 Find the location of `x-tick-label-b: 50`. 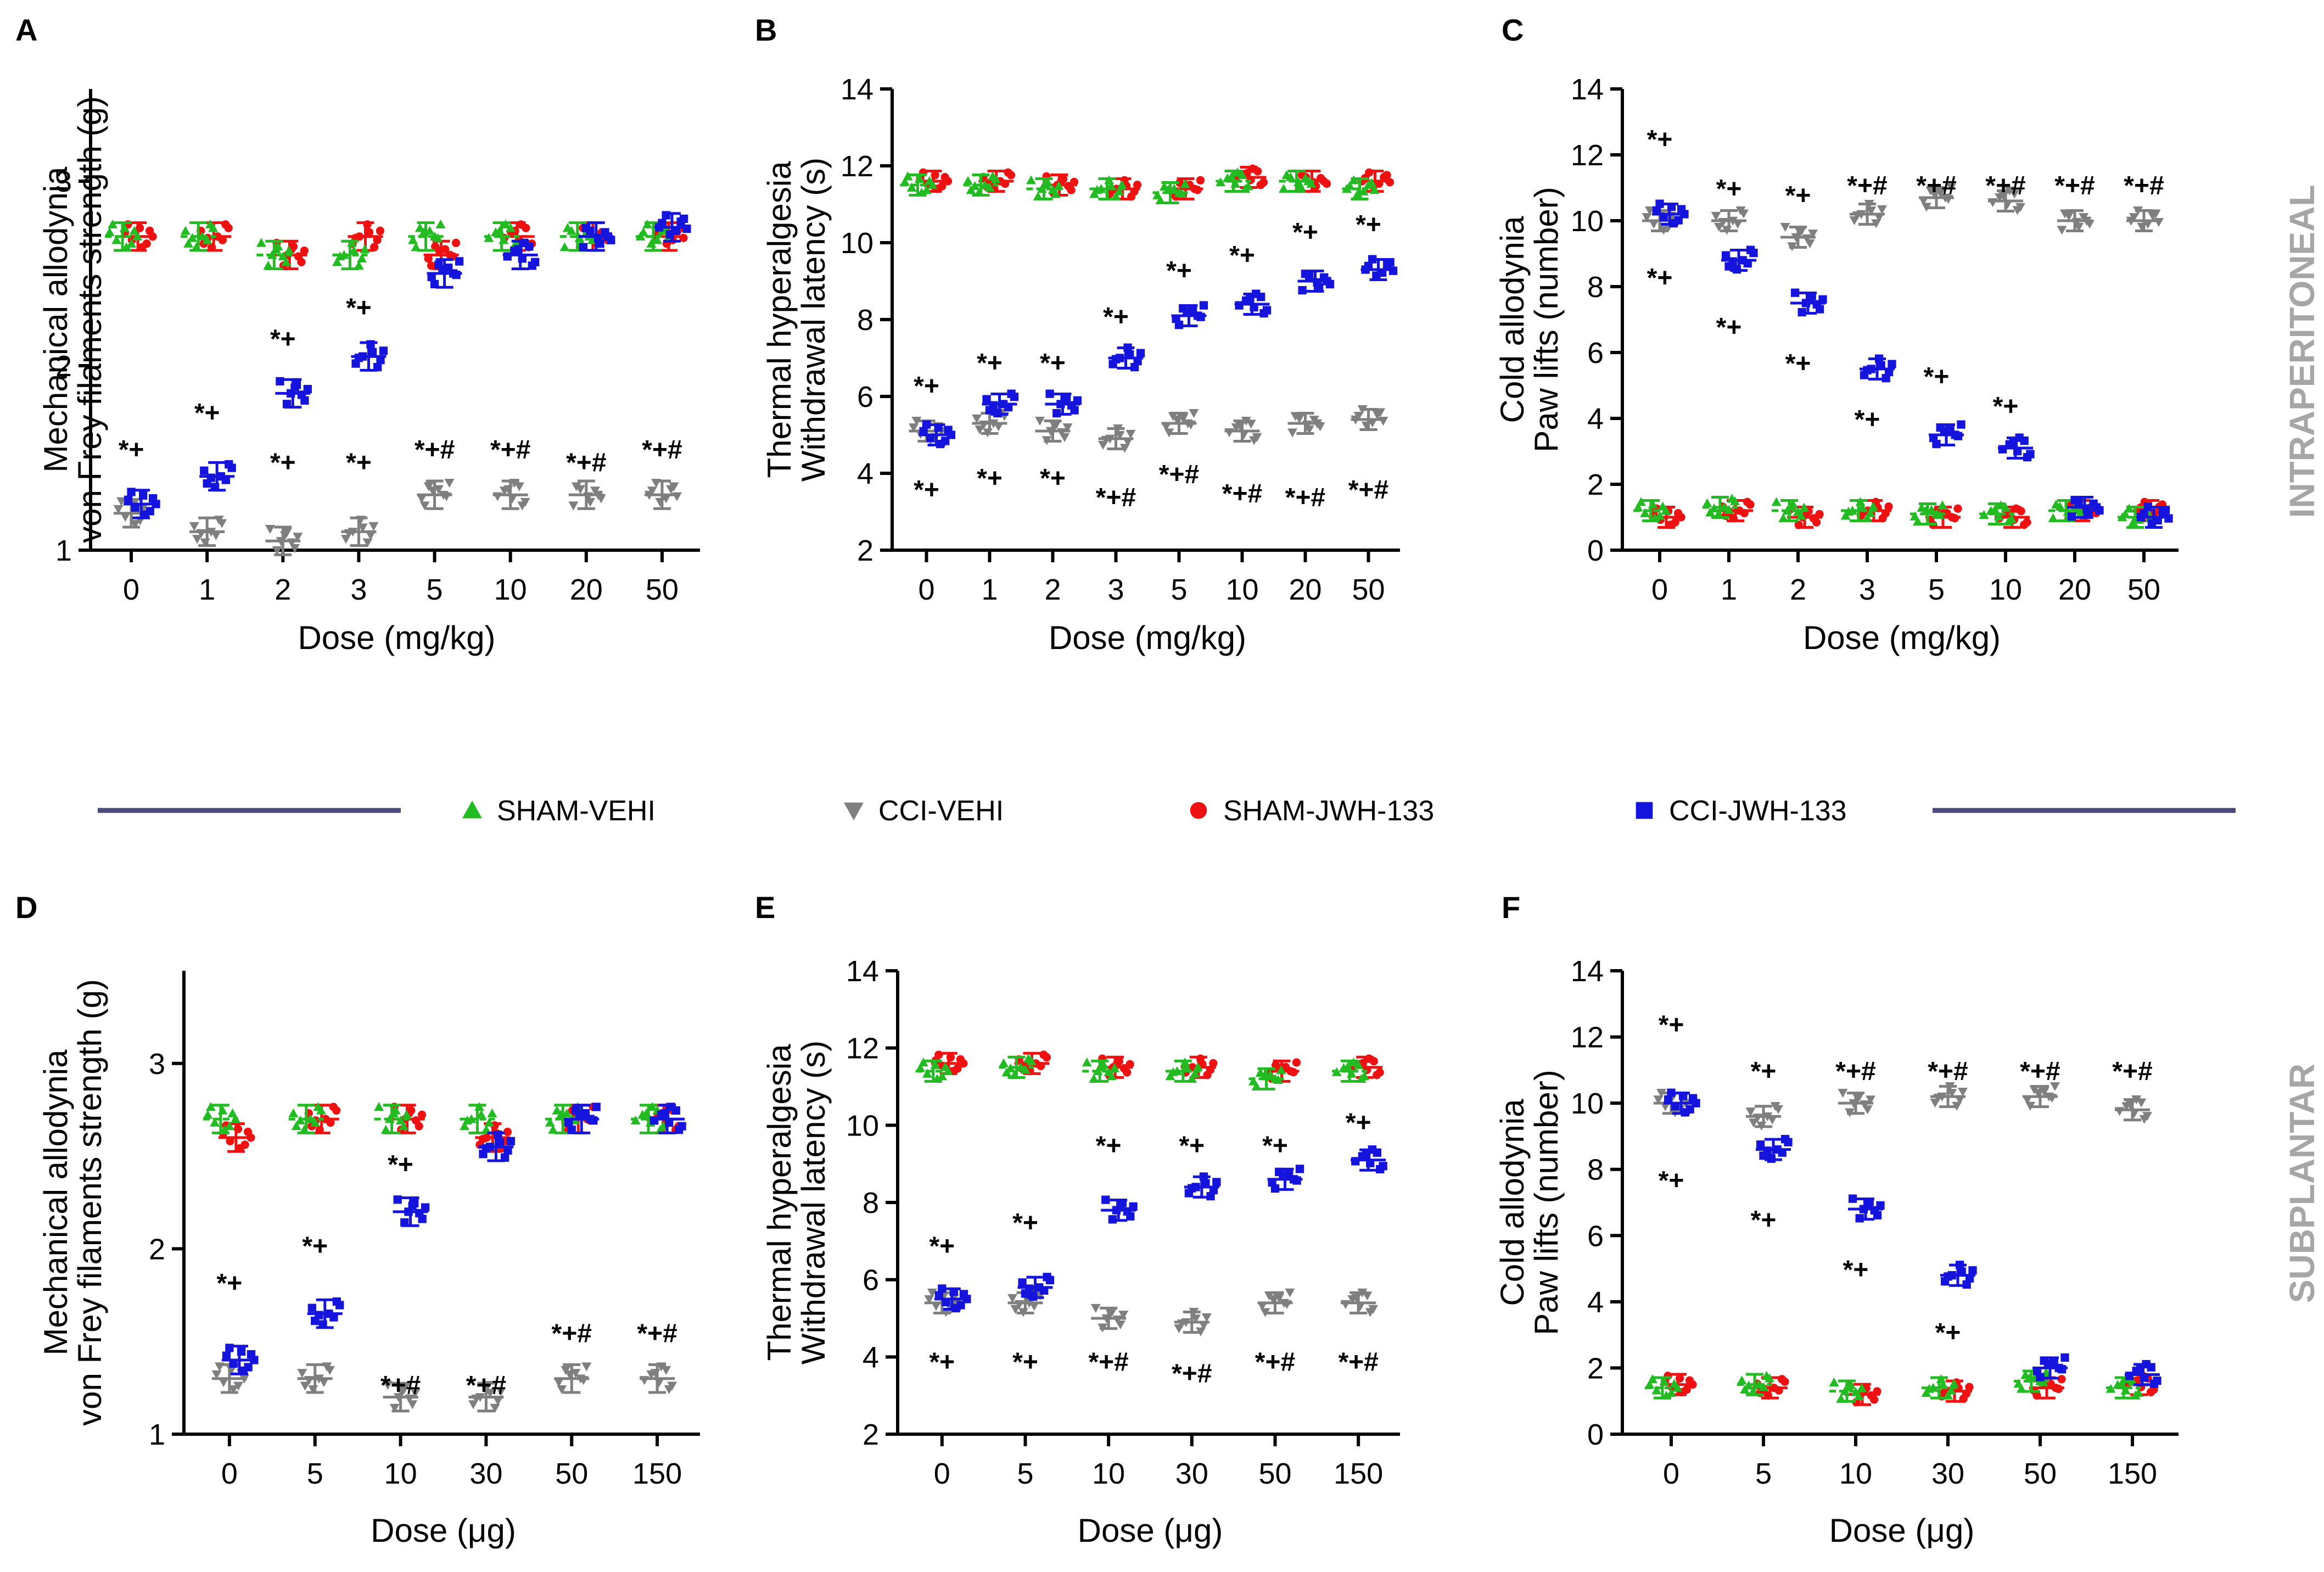

x-tick-label-b: 50 is located at coordinates (1369, 589).